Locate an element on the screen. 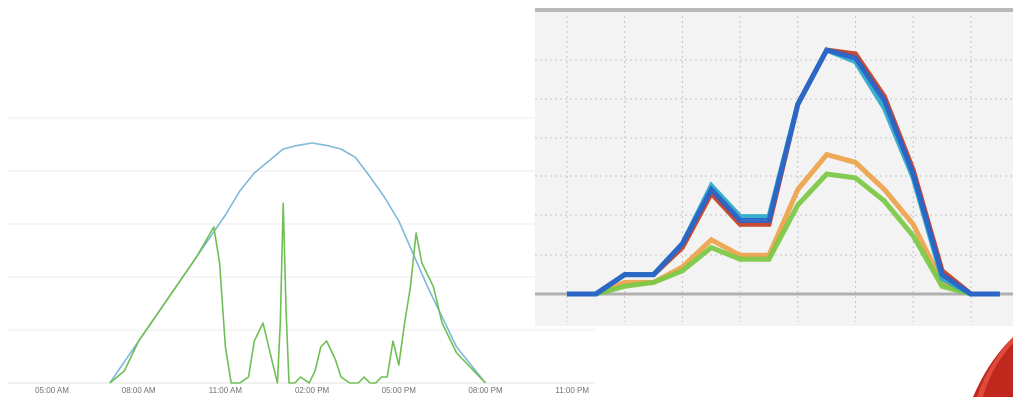 The image size is (1013, 397). left-x-tick-label: 08:00 PM is located at coordinates (485, 390).